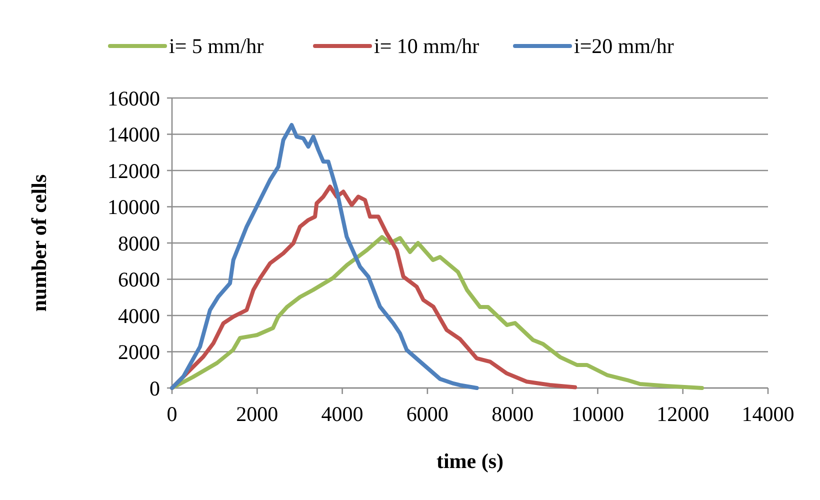 This screenshot has width=820, height=500. What do you see at coordinates (427, 414) in the screenshot?
I see `x-tick-label: 6000` at bounding box center [427, 414].